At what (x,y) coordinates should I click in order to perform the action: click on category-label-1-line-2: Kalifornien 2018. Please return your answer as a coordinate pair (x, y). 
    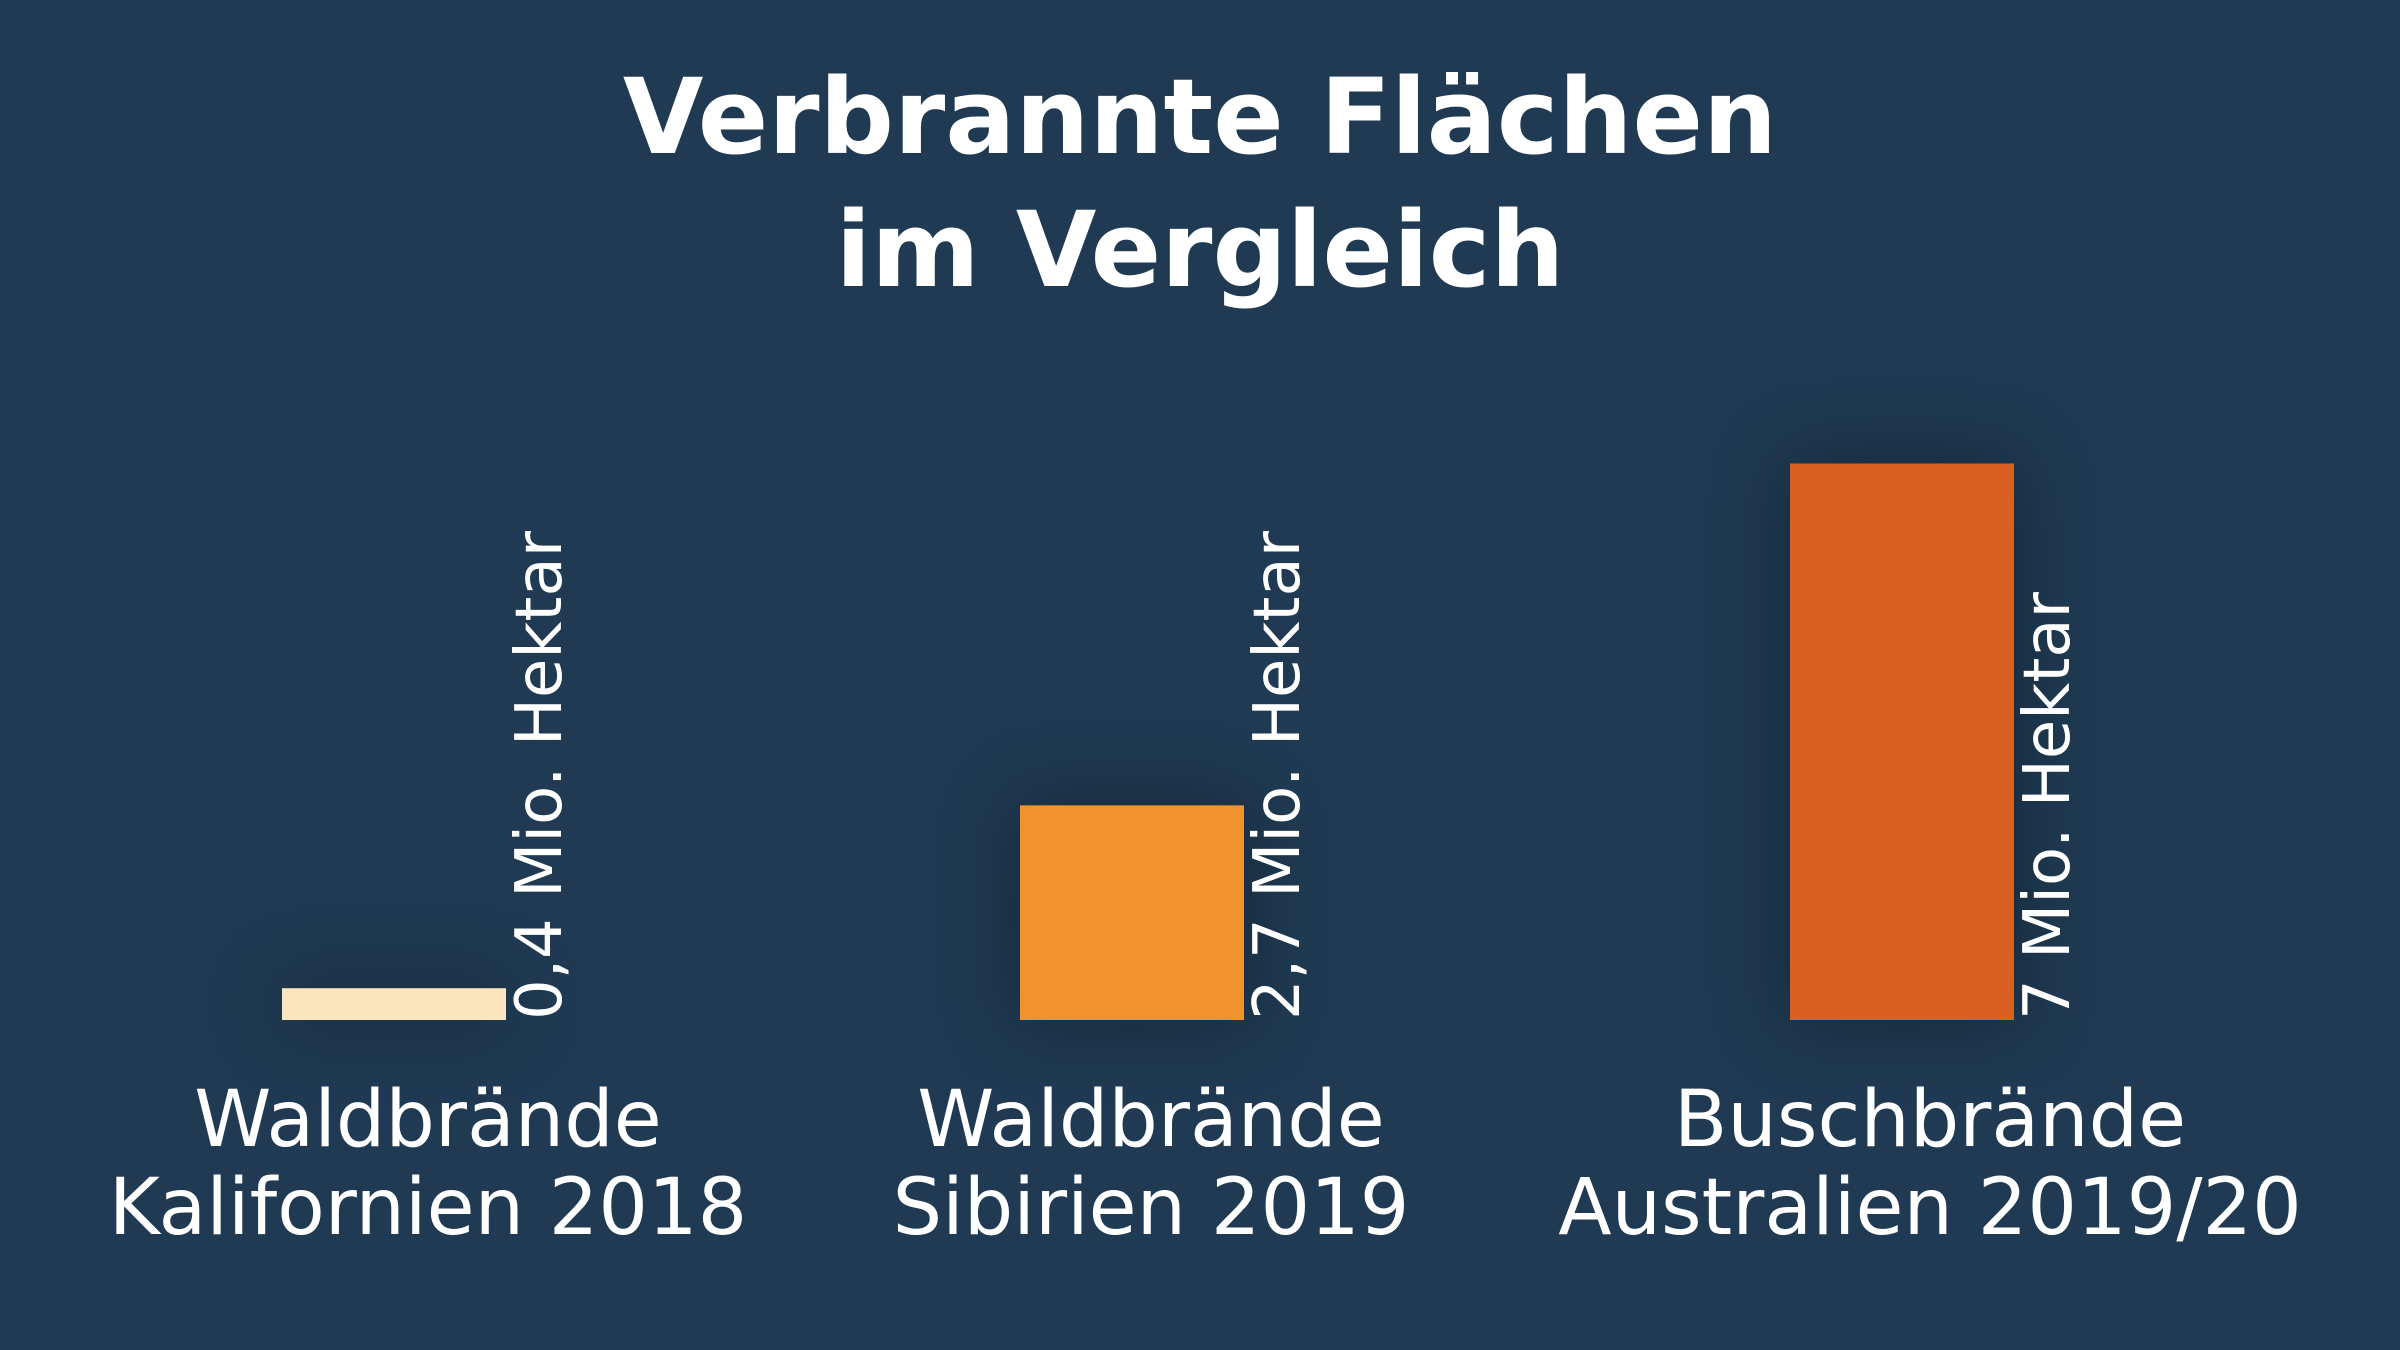
    Looking at the image, I should click on (428, 1208).